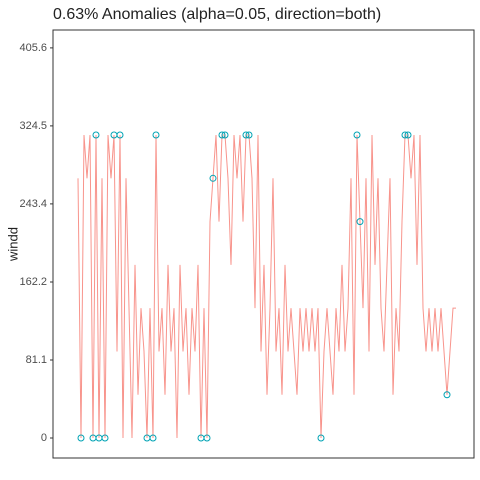  I want to click on y-tick-label: 81.1, so click(36, 360).